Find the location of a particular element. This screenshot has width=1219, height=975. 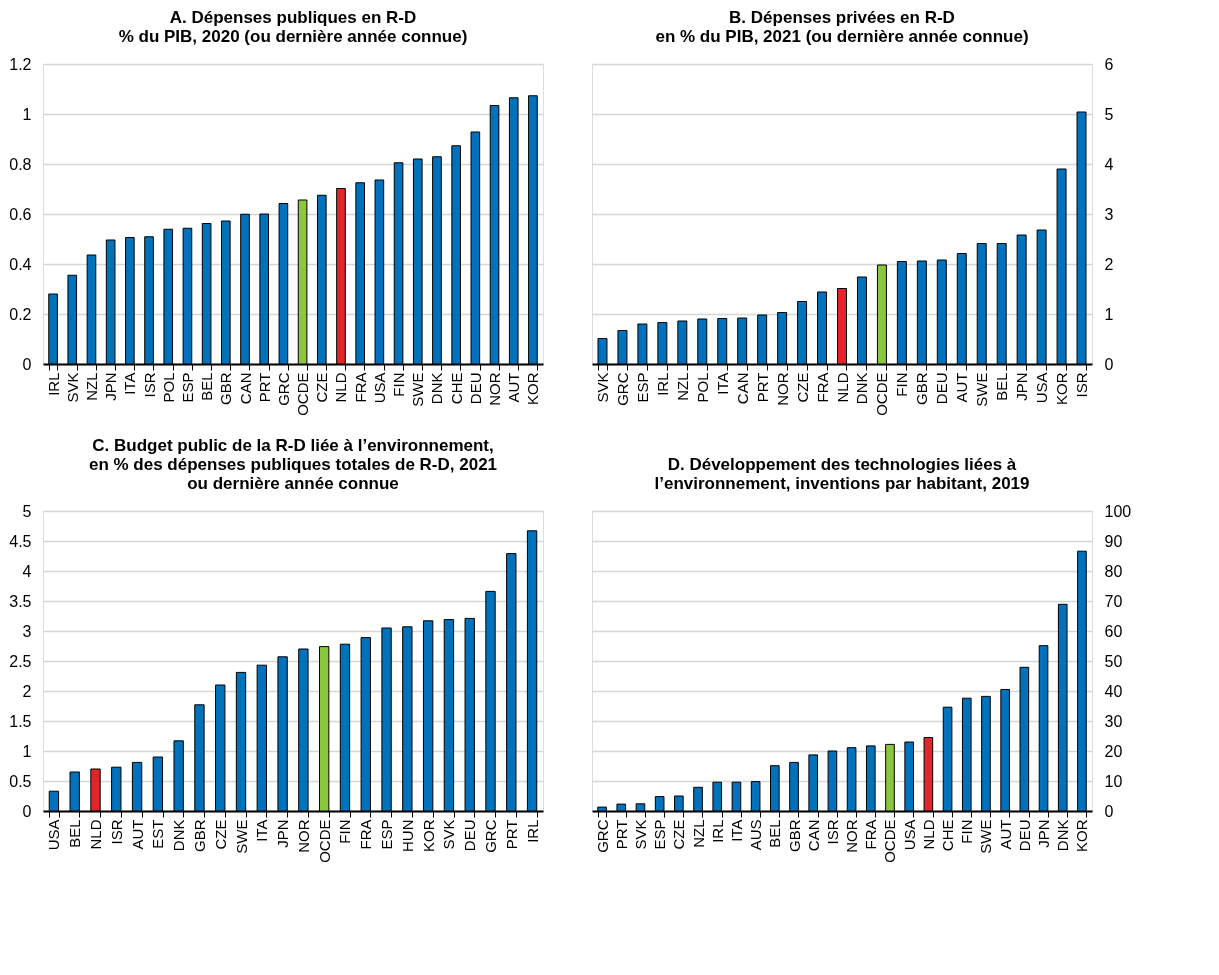

y2-tick-label: 70 is located at coordinates (1113, 601).